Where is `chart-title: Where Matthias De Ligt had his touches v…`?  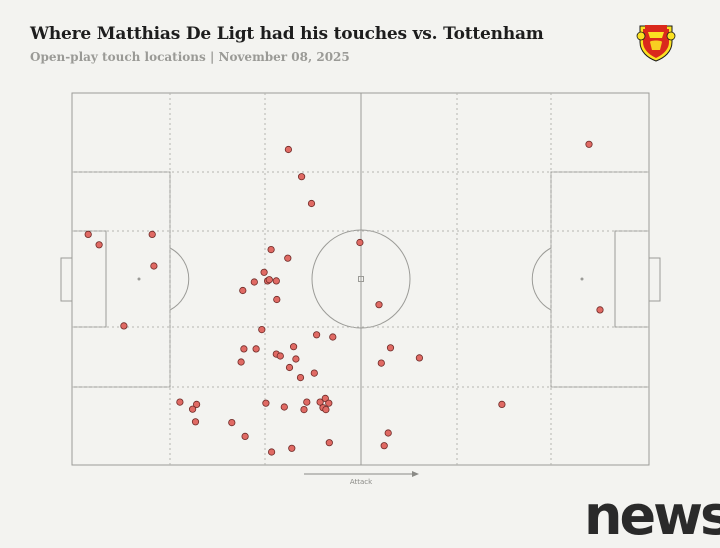
chart-title: Where Matthias De Ligt had his touches v… is located at coordinates (287, 34).